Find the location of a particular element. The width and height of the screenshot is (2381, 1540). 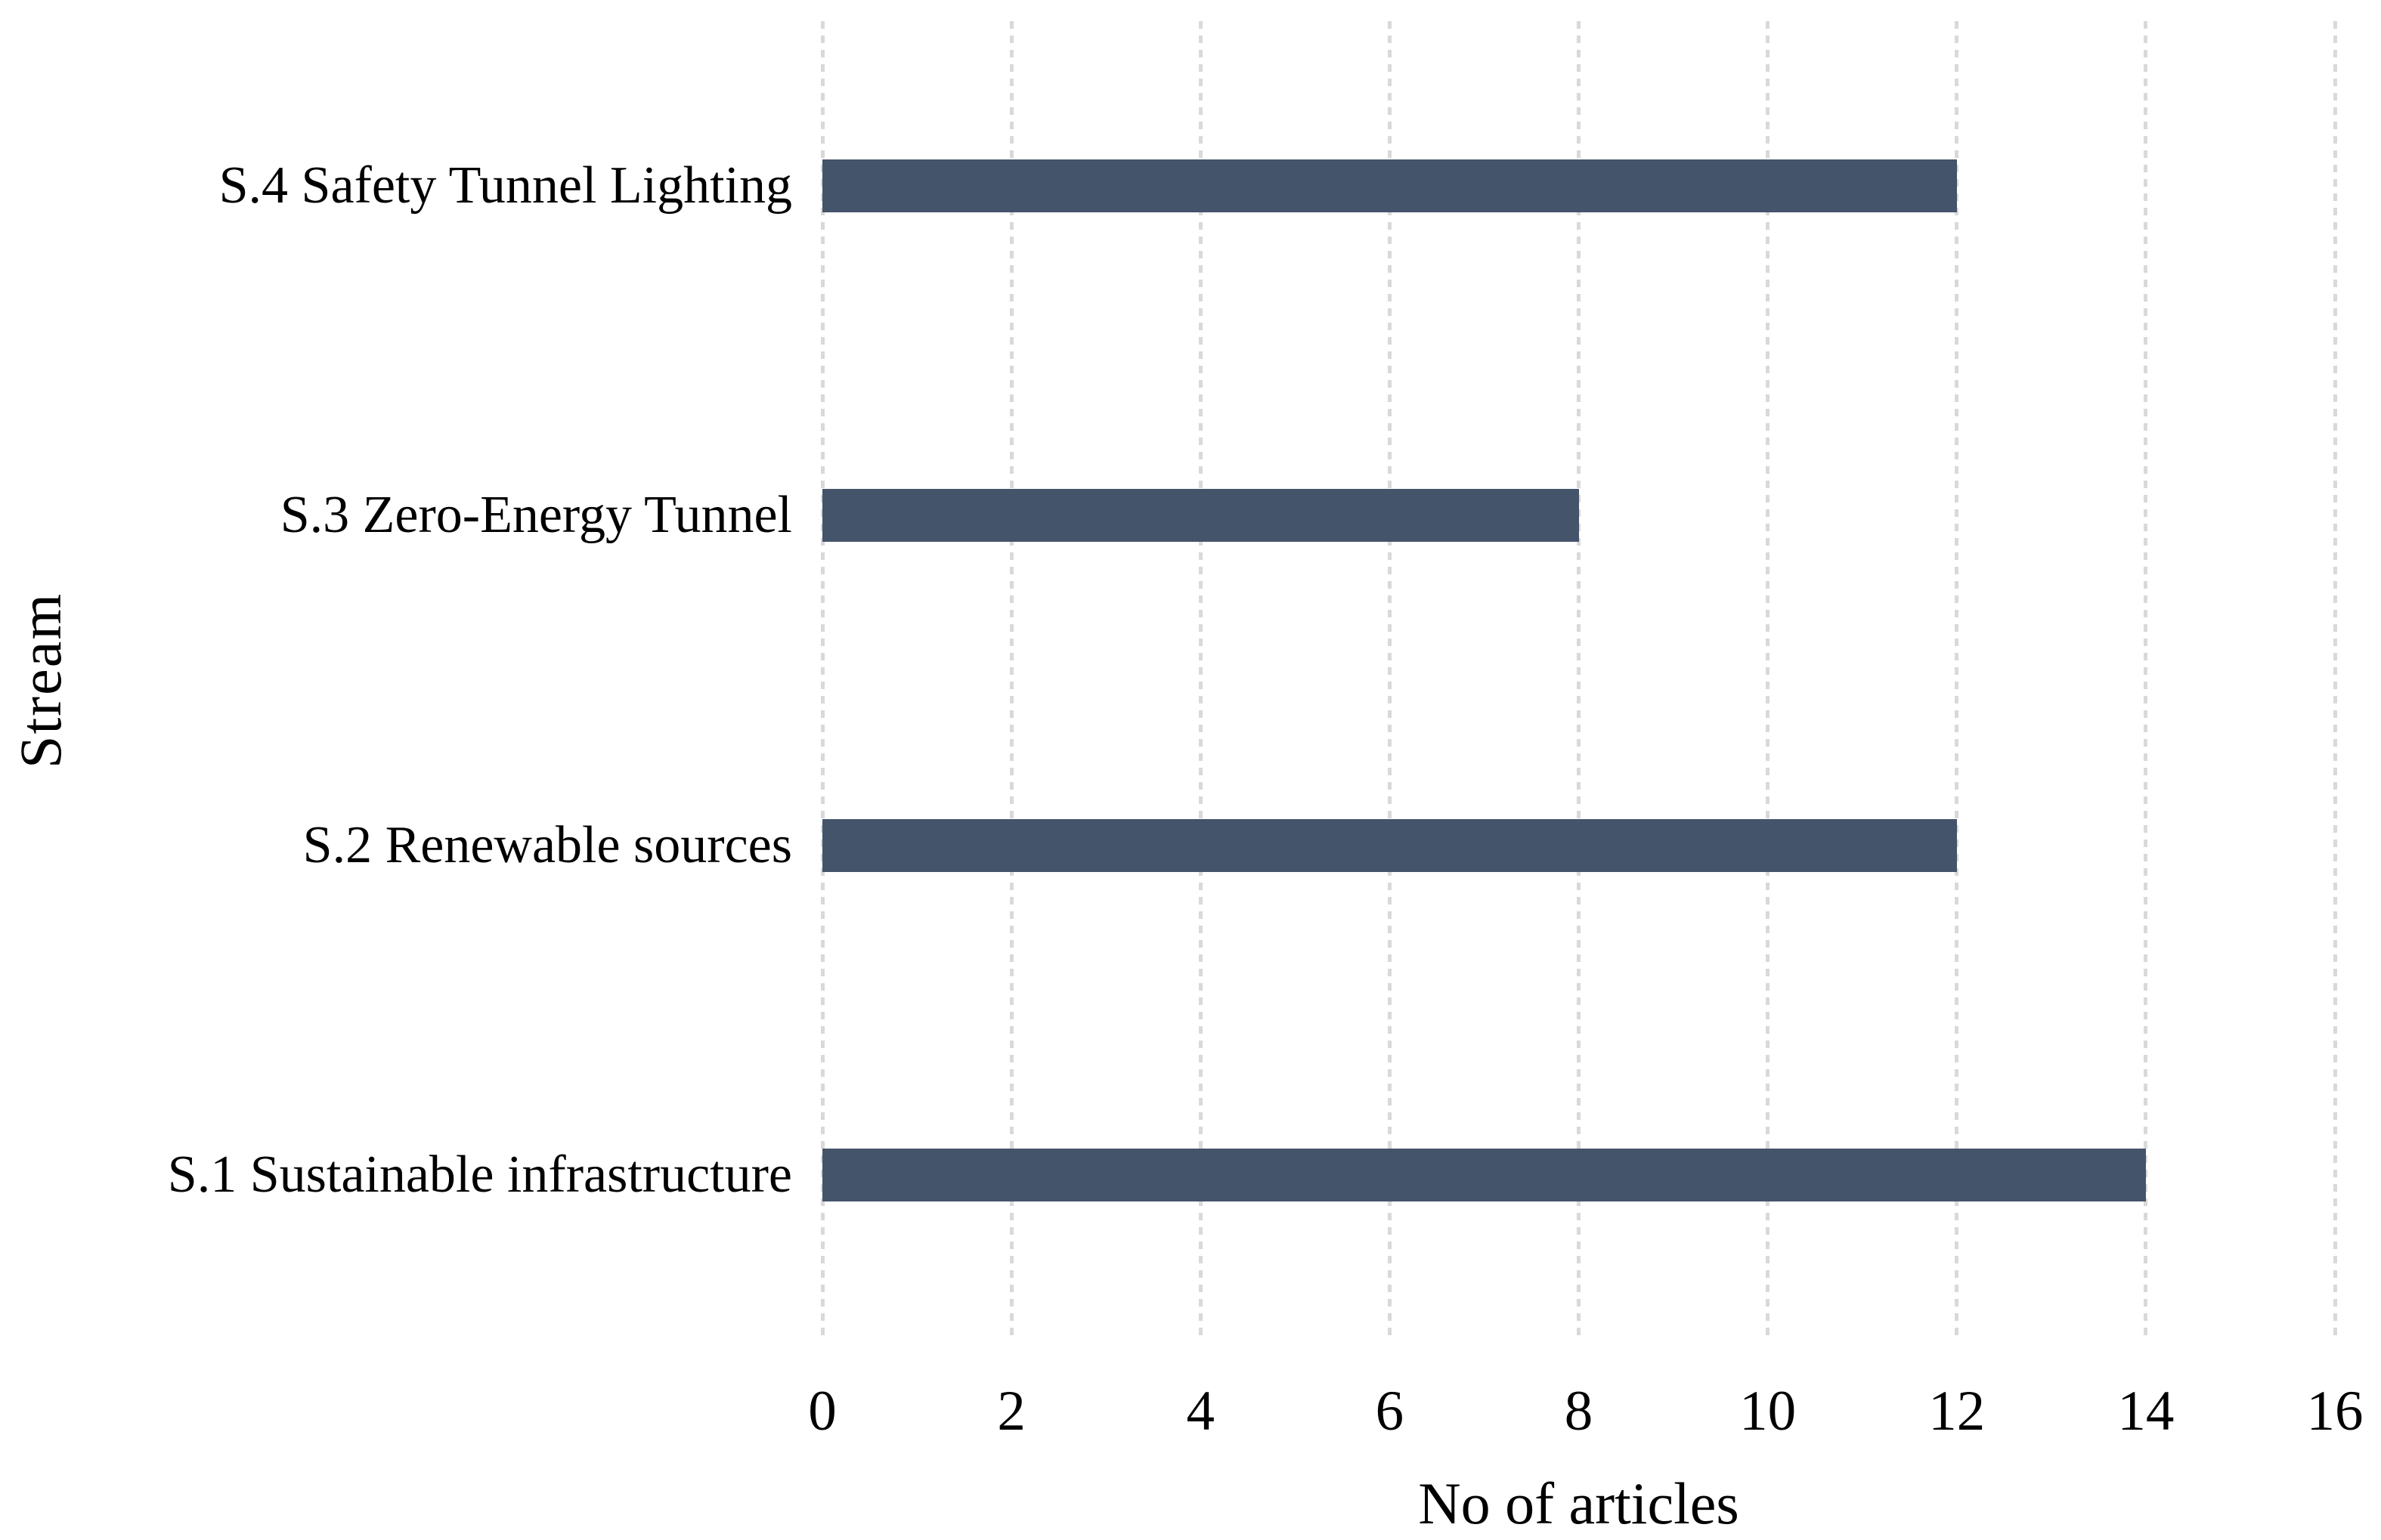

x-tick-label: 16 is located at coordinates (2335, 1411).